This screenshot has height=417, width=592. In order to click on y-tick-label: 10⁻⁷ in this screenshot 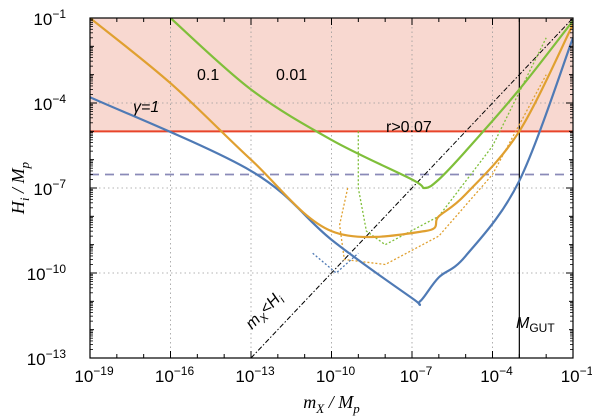, I will do `click(49, 188)`.